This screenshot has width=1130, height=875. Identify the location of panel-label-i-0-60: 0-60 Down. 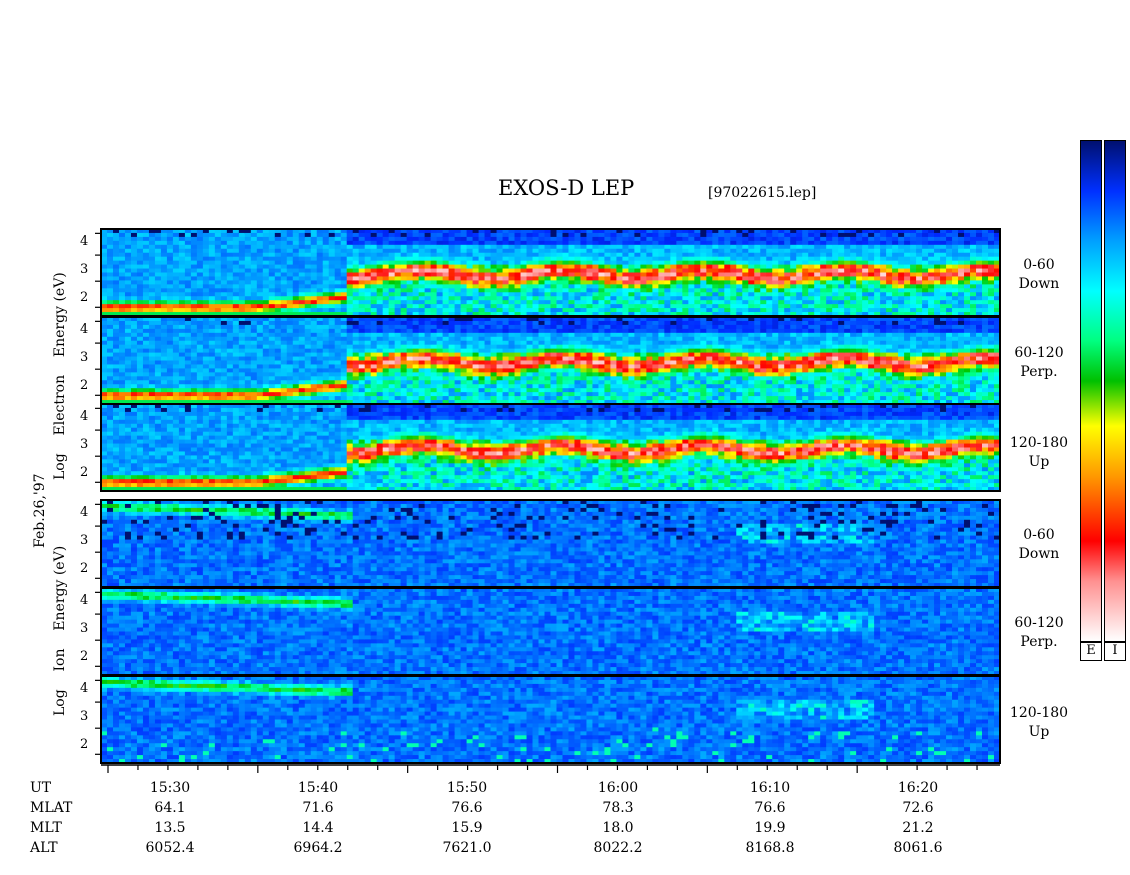
(1039, 545).